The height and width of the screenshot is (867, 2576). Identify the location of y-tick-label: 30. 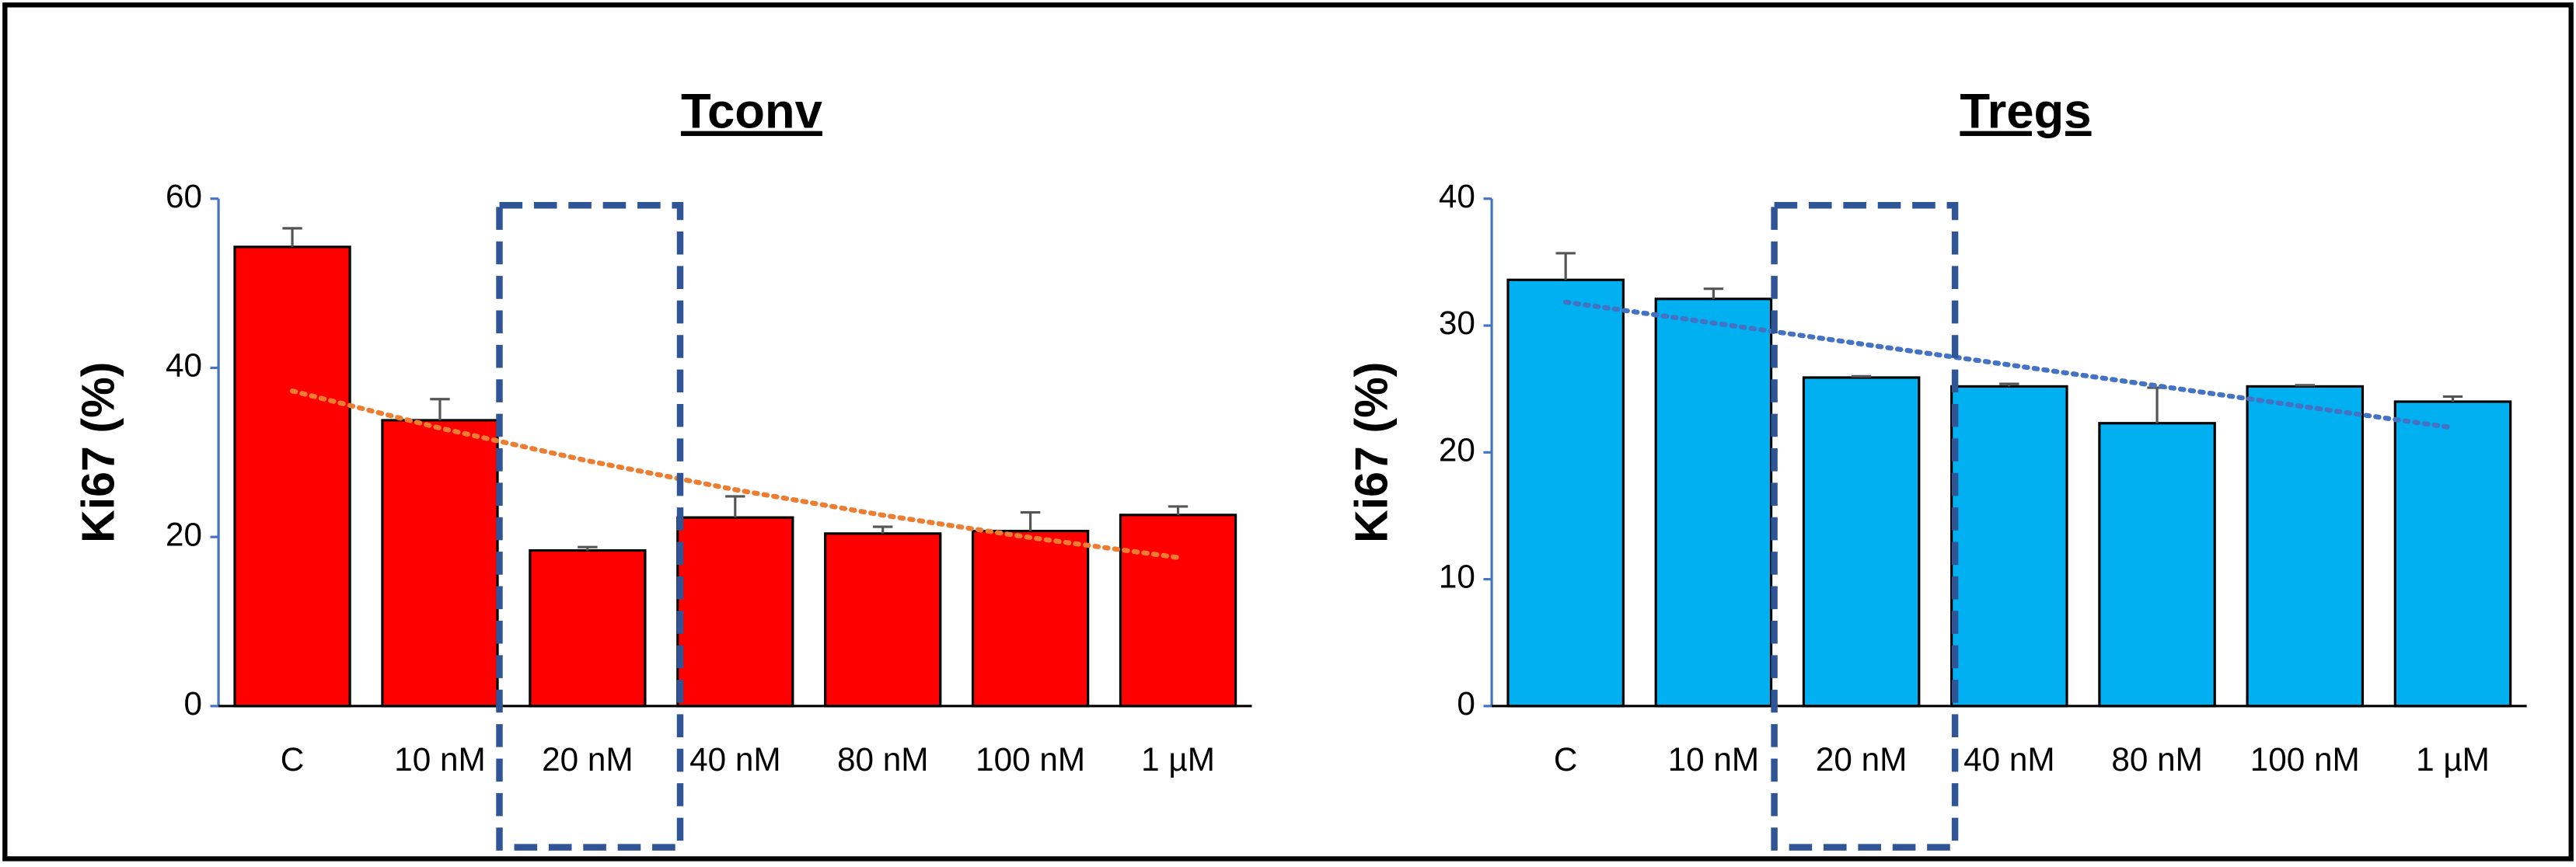
(1457, 323).